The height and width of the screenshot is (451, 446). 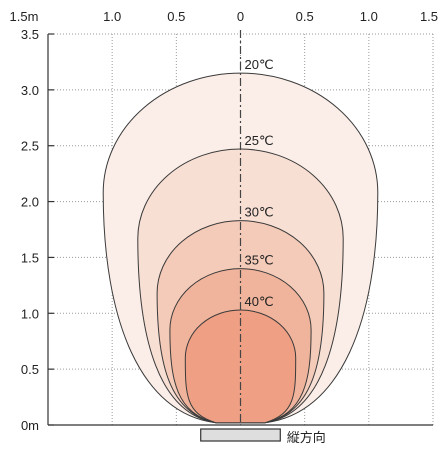 I want to click on isotherm-label: 30℃, so click(x=259, y=212).